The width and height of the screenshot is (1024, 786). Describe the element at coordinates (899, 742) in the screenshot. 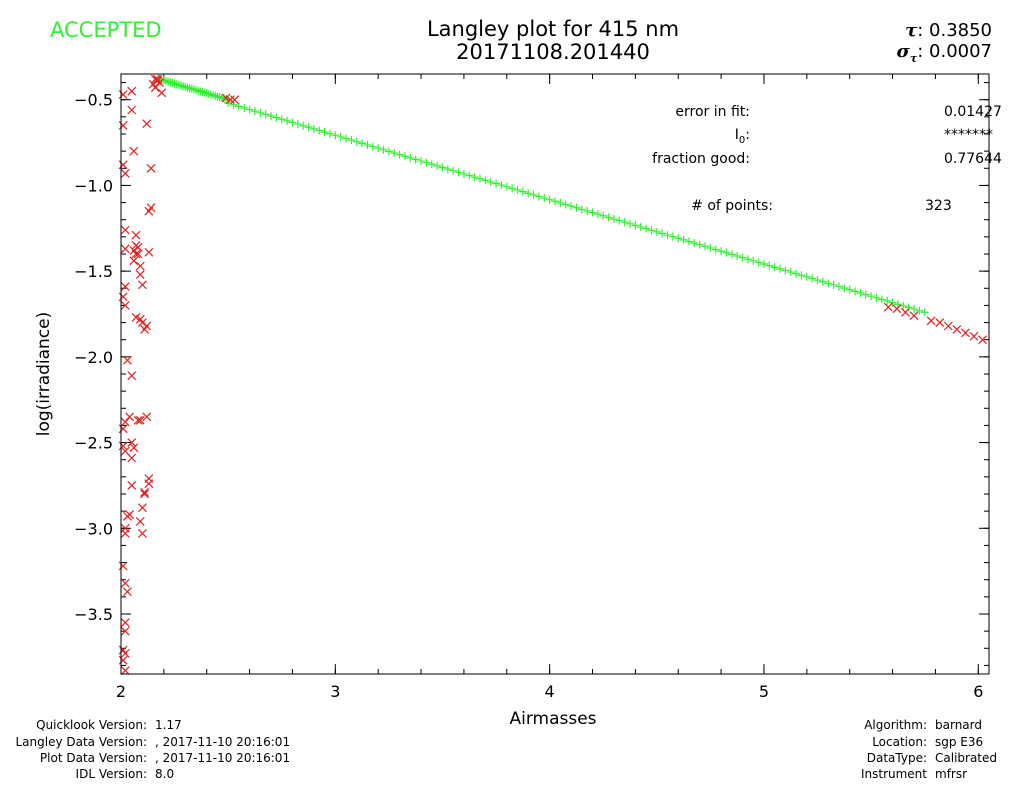

I see `footer-right-label: Location:` at that location.